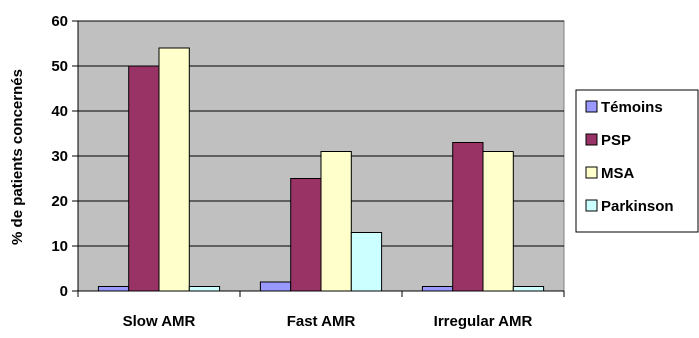 This screenshot has height=338, width=699. What do you see at coordinates (616, 140) in the screenshot?
I see `legend-label: PSP` at bounding box center [616, 140].